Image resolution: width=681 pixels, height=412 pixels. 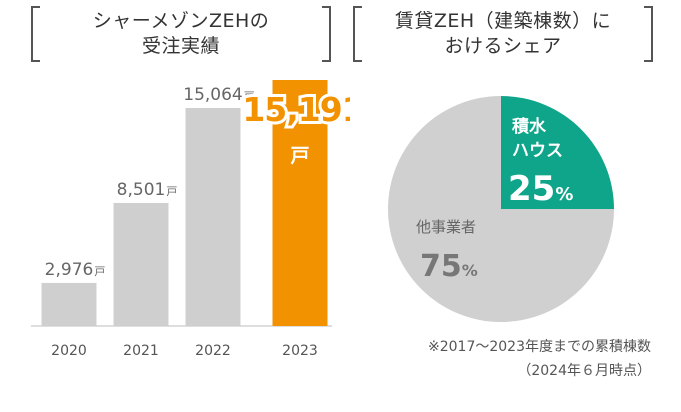 I want to click on bar-chart-title-line2: 受注実績, so click(x=180, y=46).